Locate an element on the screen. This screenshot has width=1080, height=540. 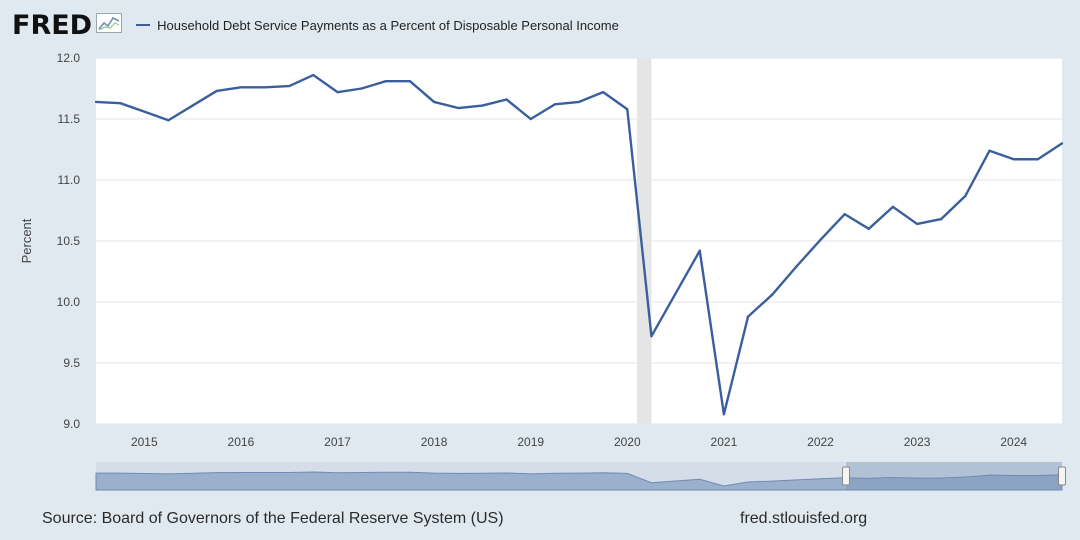
navigator-selection is located at coordinates (954, 476).